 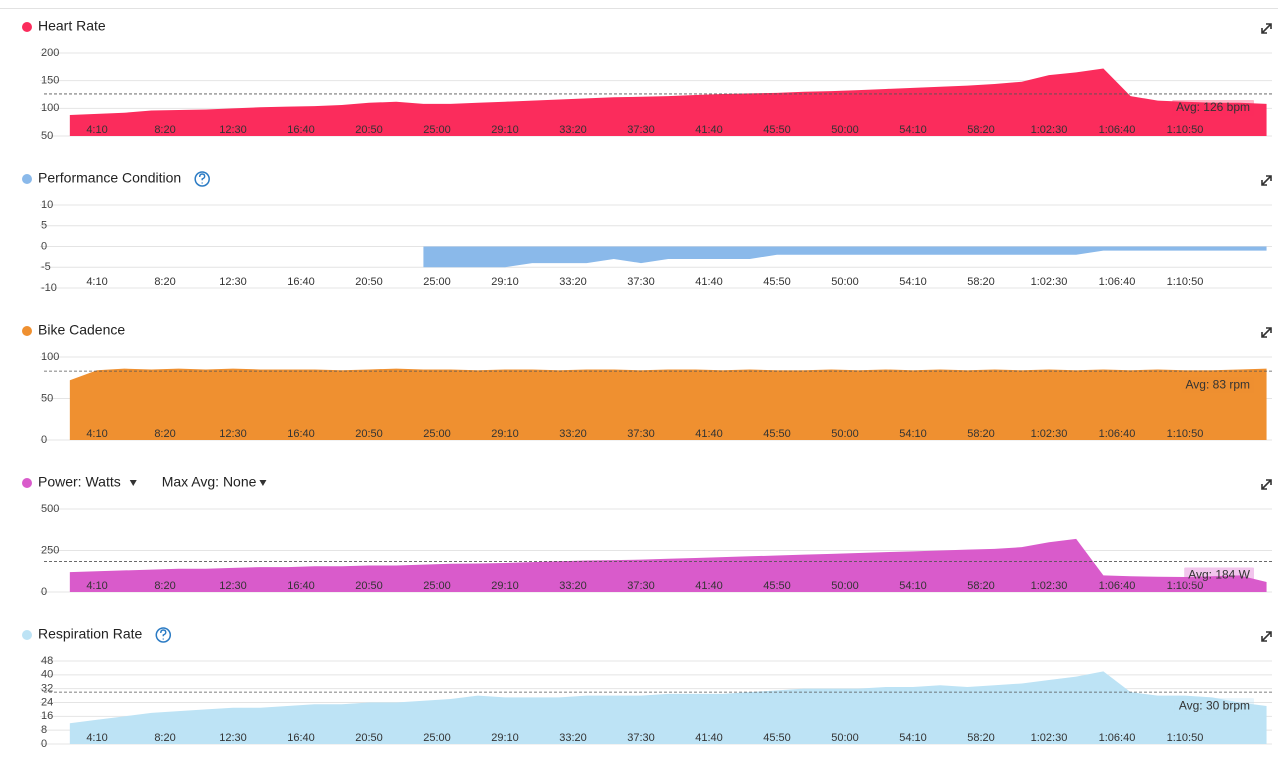 I want to click on chart-title: Bike Cadence, so click(x=81, y=330).